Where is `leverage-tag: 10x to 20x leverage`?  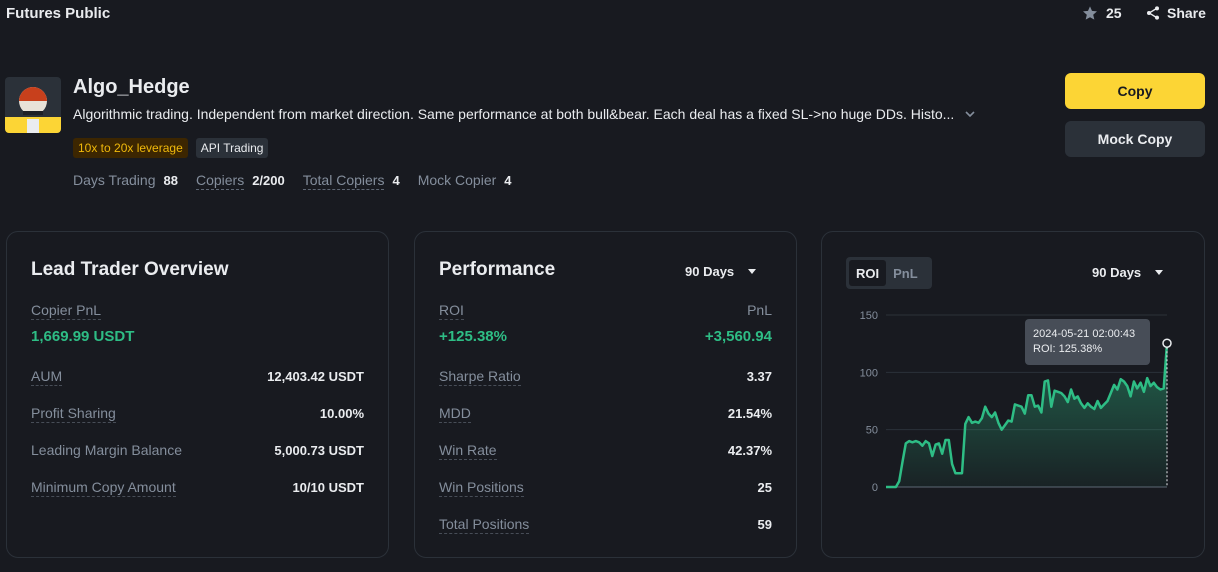
leverage-tag: 10x to 20x leverage is located at coordinates (130, 148).